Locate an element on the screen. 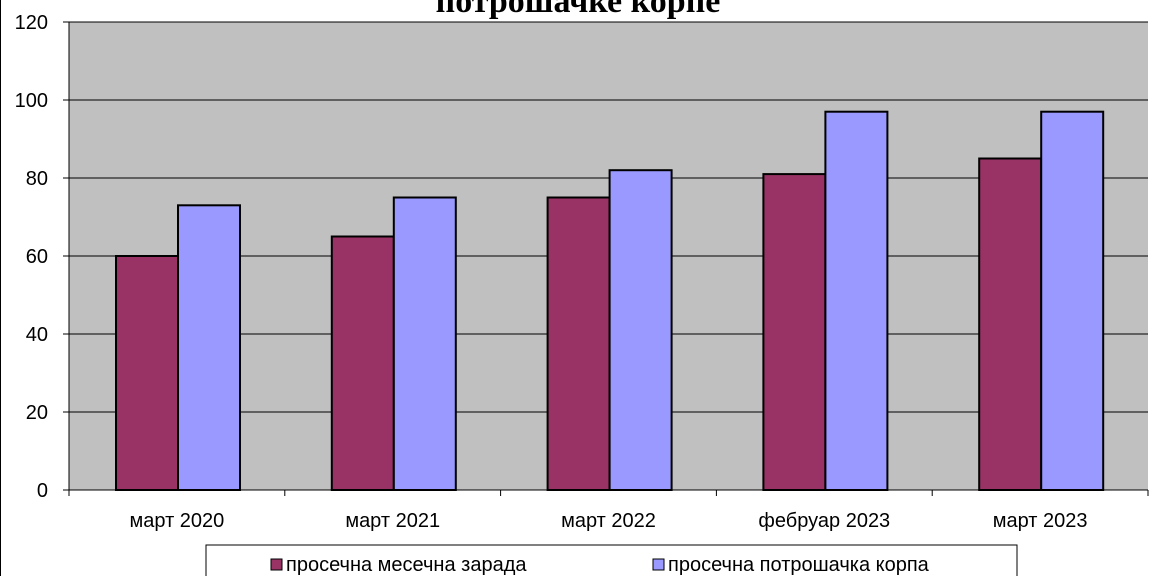 The width and height of the screenshot is (1155, 581). y-tick-label: 20 is located at coordinates (37, 413).